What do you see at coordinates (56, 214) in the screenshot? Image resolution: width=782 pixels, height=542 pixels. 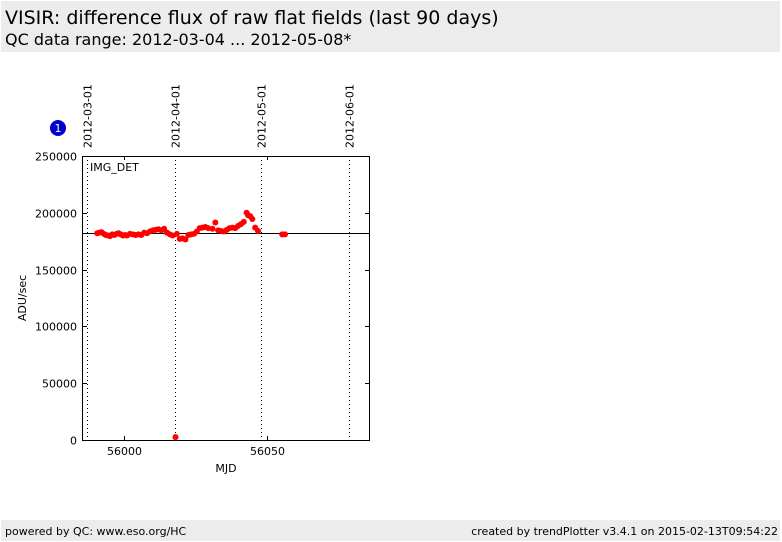 I see `y-tick-label: 200000` at bounding box center [56, 214].